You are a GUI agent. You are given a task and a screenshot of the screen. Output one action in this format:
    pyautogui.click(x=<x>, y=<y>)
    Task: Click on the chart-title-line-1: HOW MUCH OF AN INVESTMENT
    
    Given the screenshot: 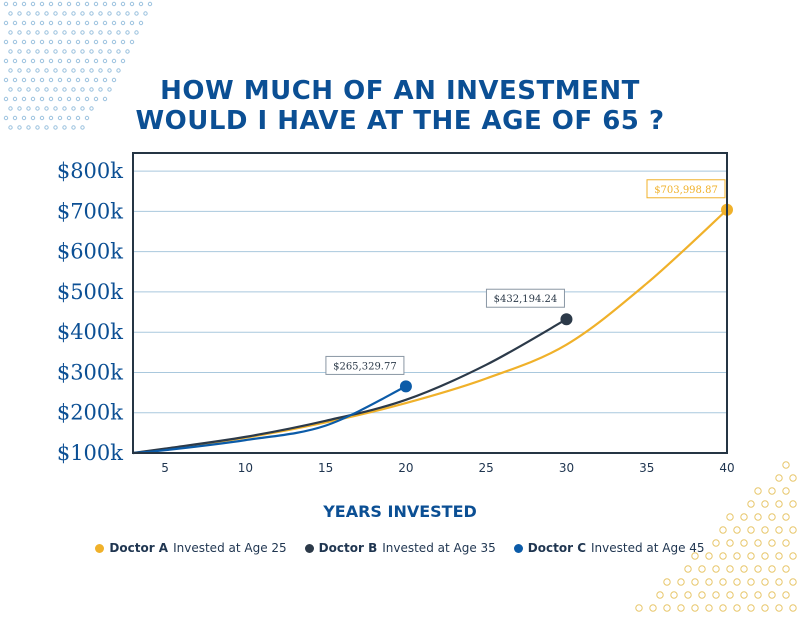 What is the action you would take?
    pyautogui.click(x=400, y=91)
    